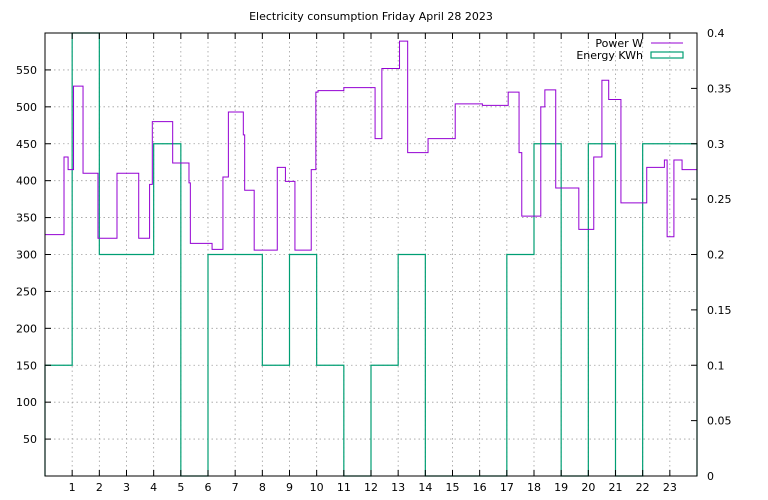 The width and height of the screenshot is (768, 500). Describe the element at coordinates (670, 487) in the screenshot. I see `x-tick-label: 23` at that location.